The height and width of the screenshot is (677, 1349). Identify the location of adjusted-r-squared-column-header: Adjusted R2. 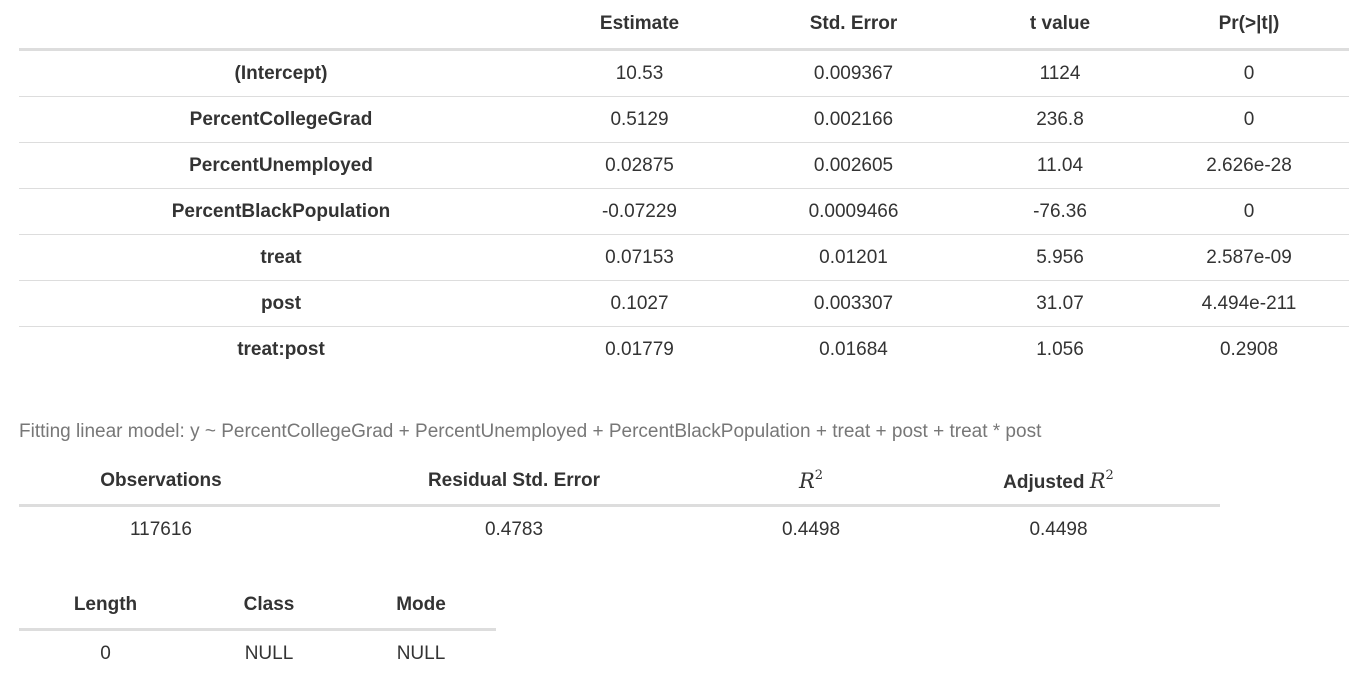
(1058, 482).